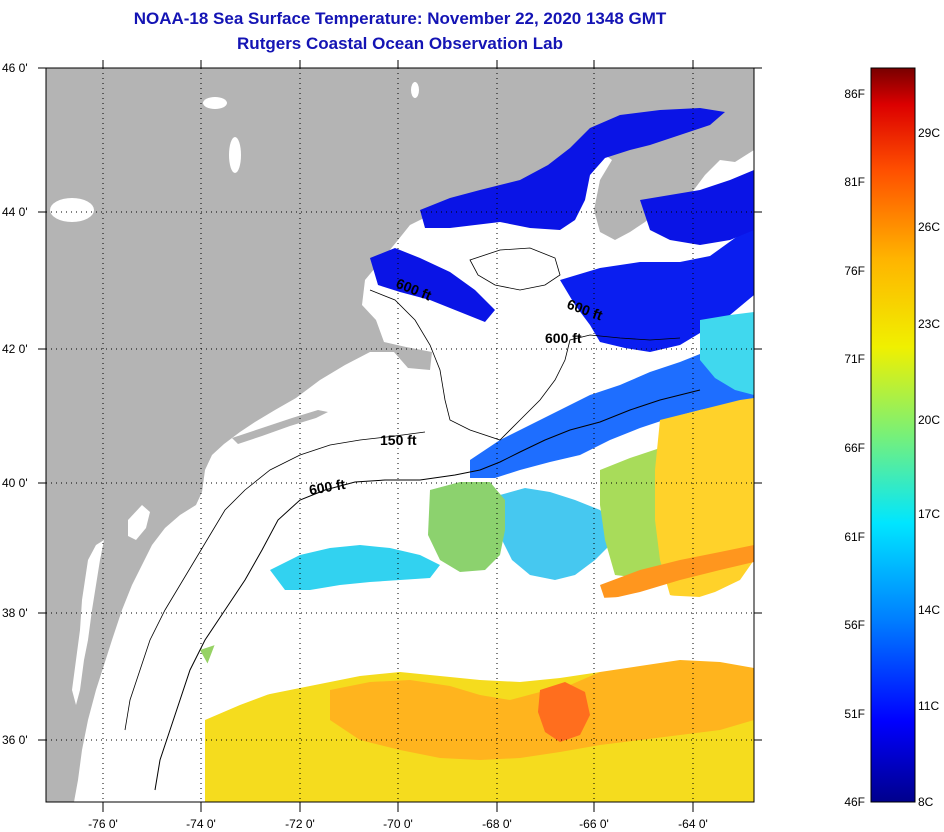  Describe the element at coordinates (929, 514) in the screenshot. I see `colorbar-label-17c: 17C` at that location.